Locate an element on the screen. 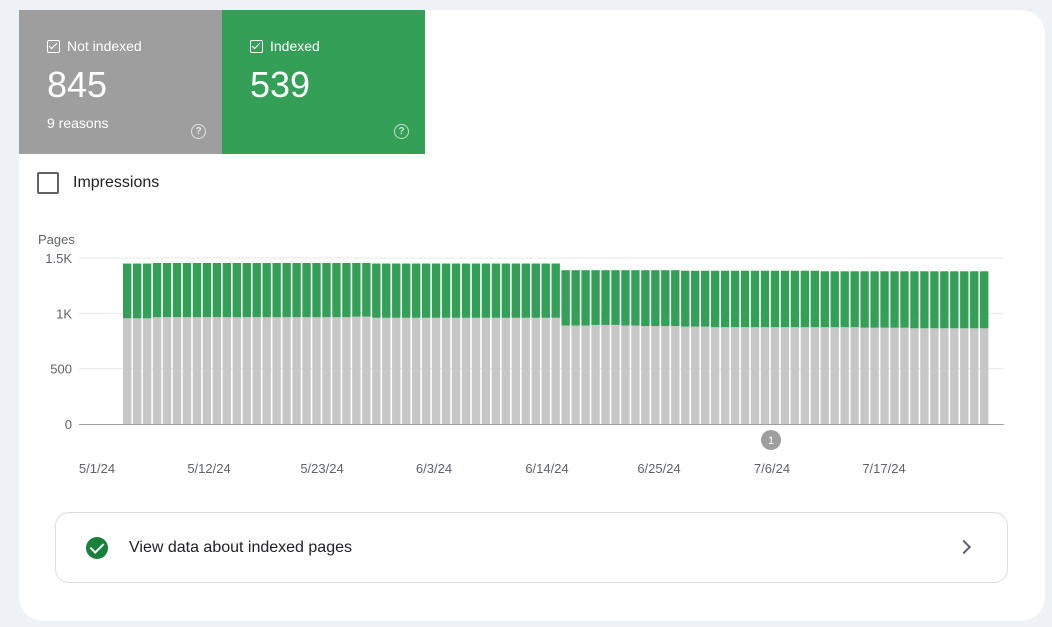  not-indexed-tile: Not indexed 845 9 reasons ? is located at coordinates (120, 82).